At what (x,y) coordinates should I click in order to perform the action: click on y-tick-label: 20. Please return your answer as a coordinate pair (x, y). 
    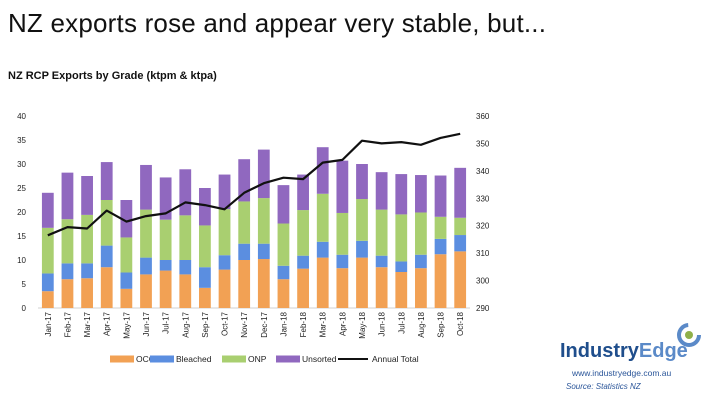
    Looking at the image, I should click on (21, 212).